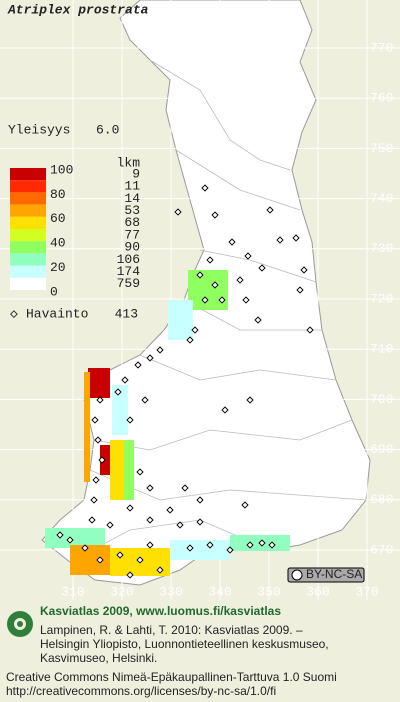 The height and width of the screenshot is (702, 400). What do you see at coordinates (381, 499) in the screenshot?
I see `north-label: 680` at bounding box center [381, 499].